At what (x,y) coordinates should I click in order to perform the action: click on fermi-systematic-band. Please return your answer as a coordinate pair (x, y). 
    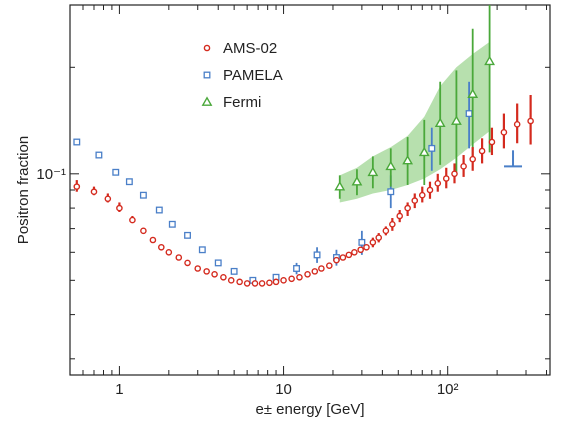
    Looking at the image, I should click on (414, 122).